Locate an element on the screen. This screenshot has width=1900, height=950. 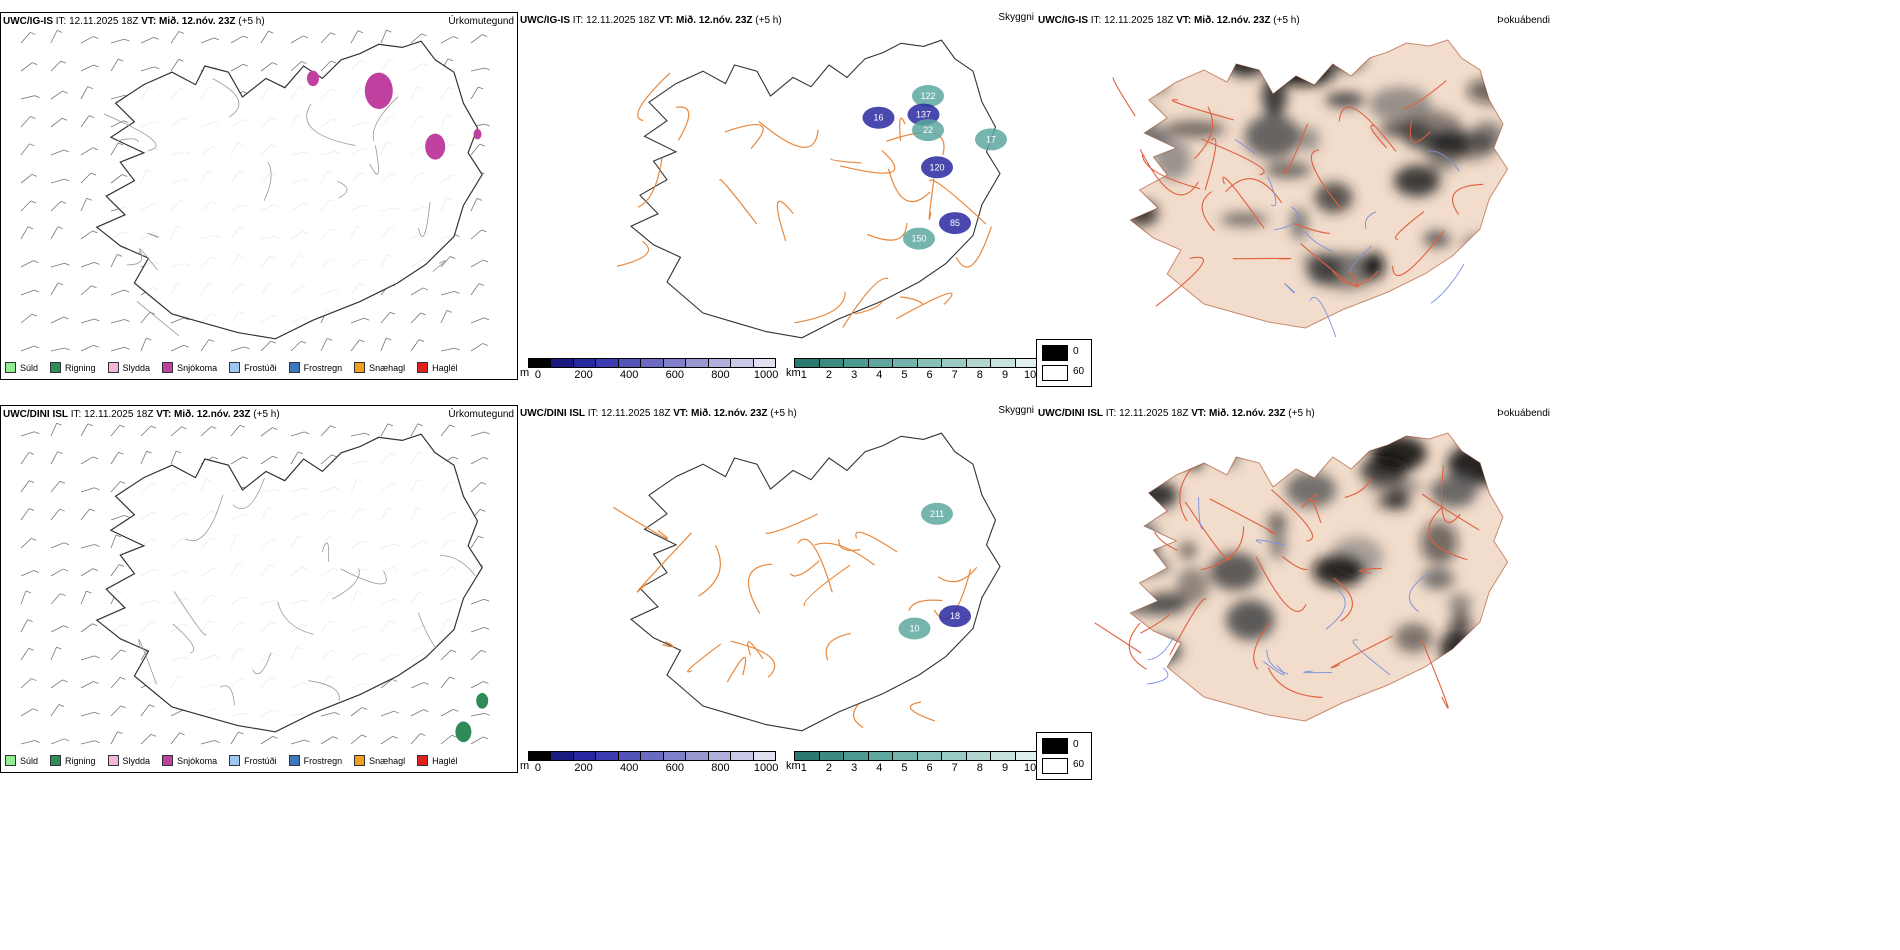
legend-item: Rigning is located at coordinates (73, 367).